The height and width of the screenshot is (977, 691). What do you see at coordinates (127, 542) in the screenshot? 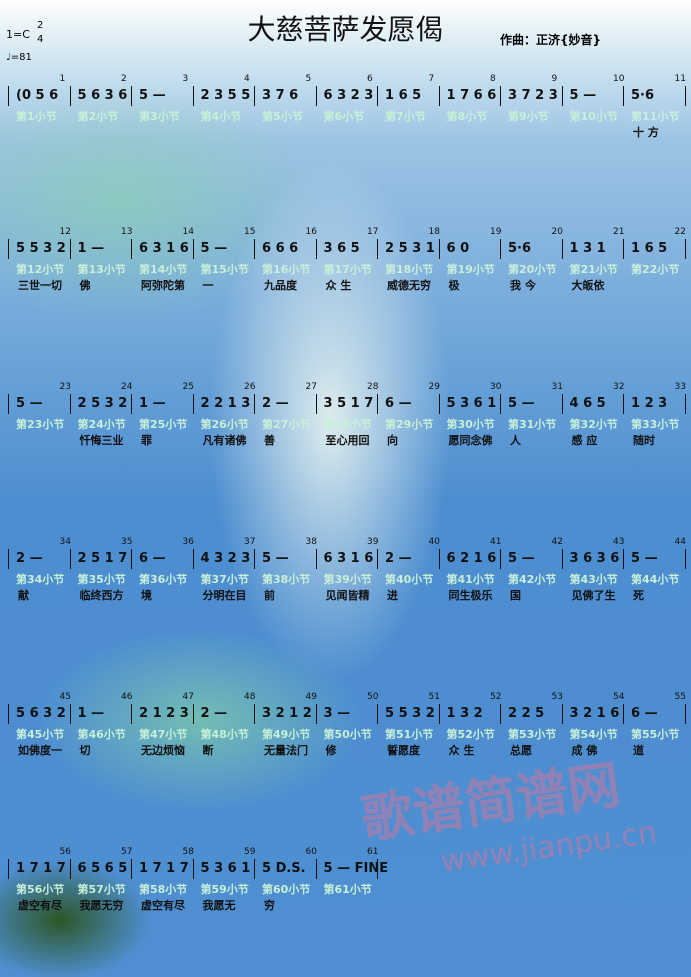
I see `measure-number: 35` at bounding box center [127, 542].